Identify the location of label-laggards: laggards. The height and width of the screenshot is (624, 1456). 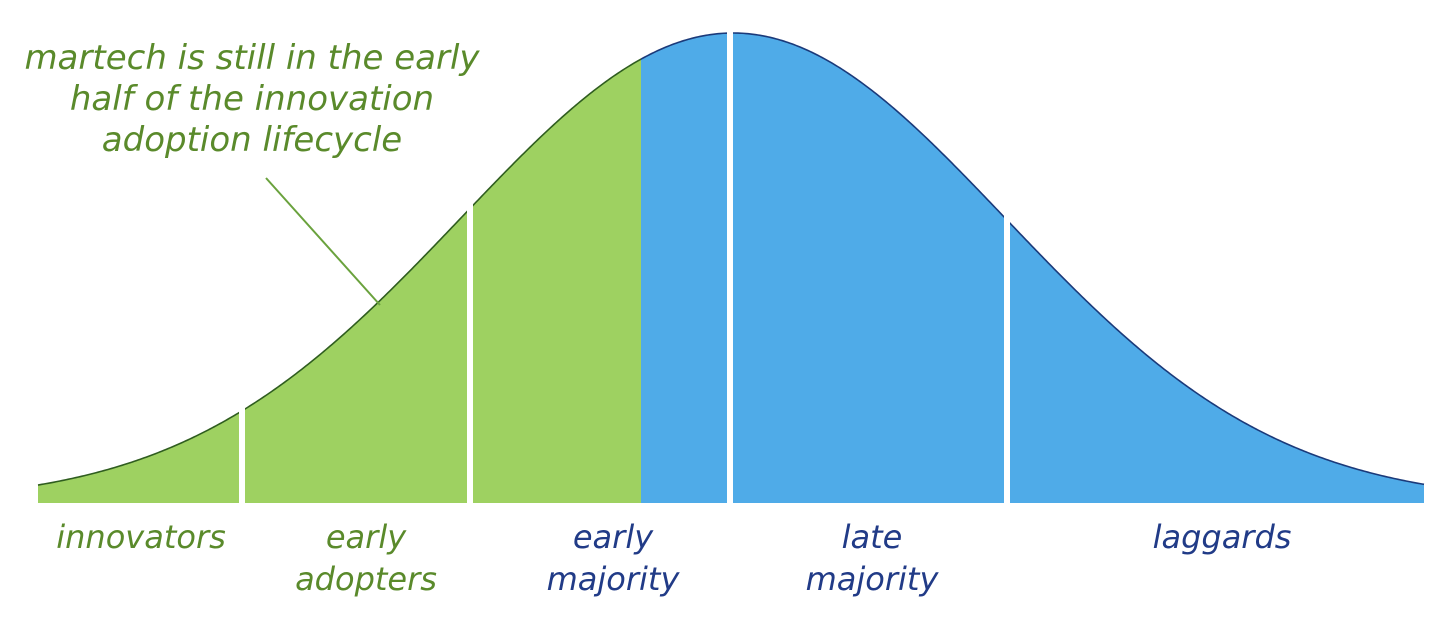
(1222, 537).